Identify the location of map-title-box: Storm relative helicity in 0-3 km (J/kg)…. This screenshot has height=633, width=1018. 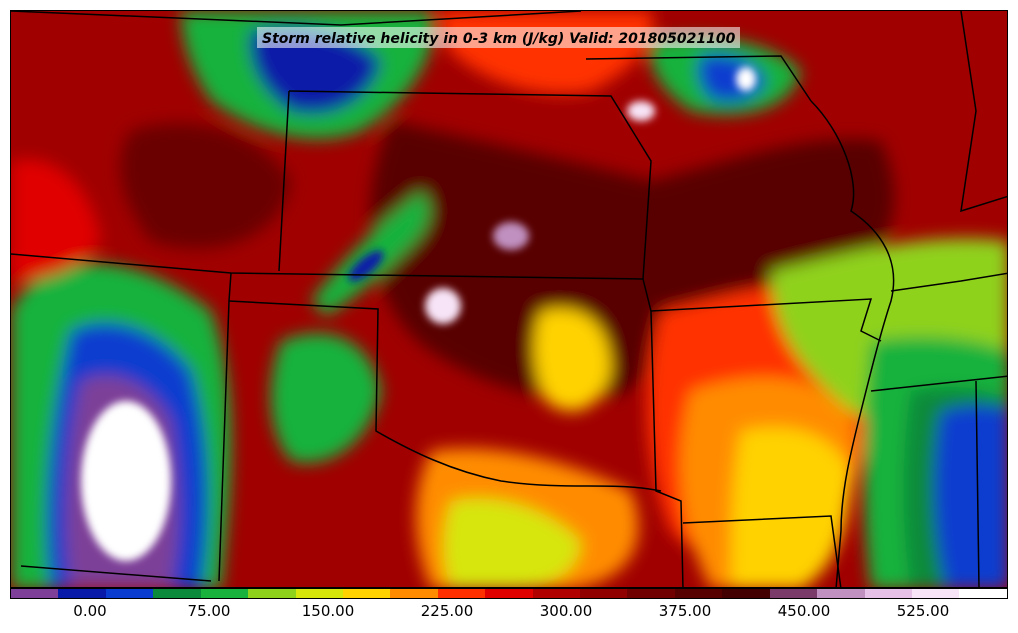
(499, 37).